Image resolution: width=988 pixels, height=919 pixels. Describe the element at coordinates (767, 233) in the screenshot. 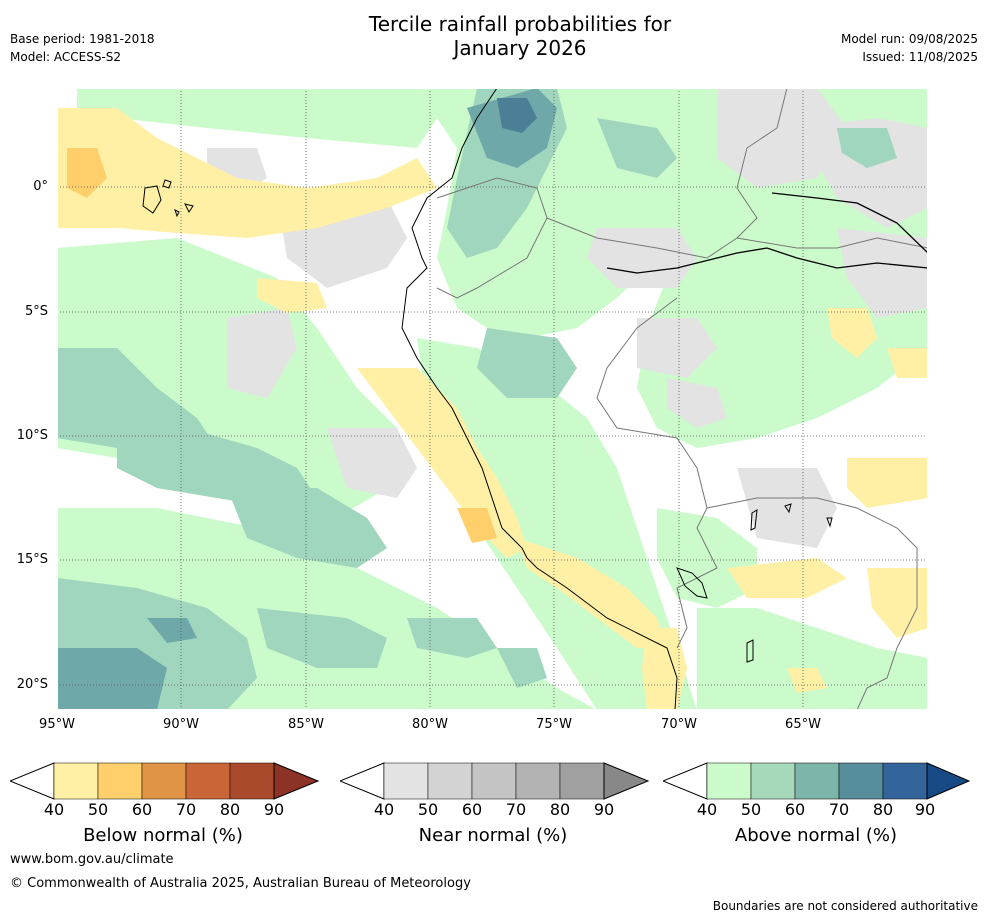

I see `rivers` at that location.